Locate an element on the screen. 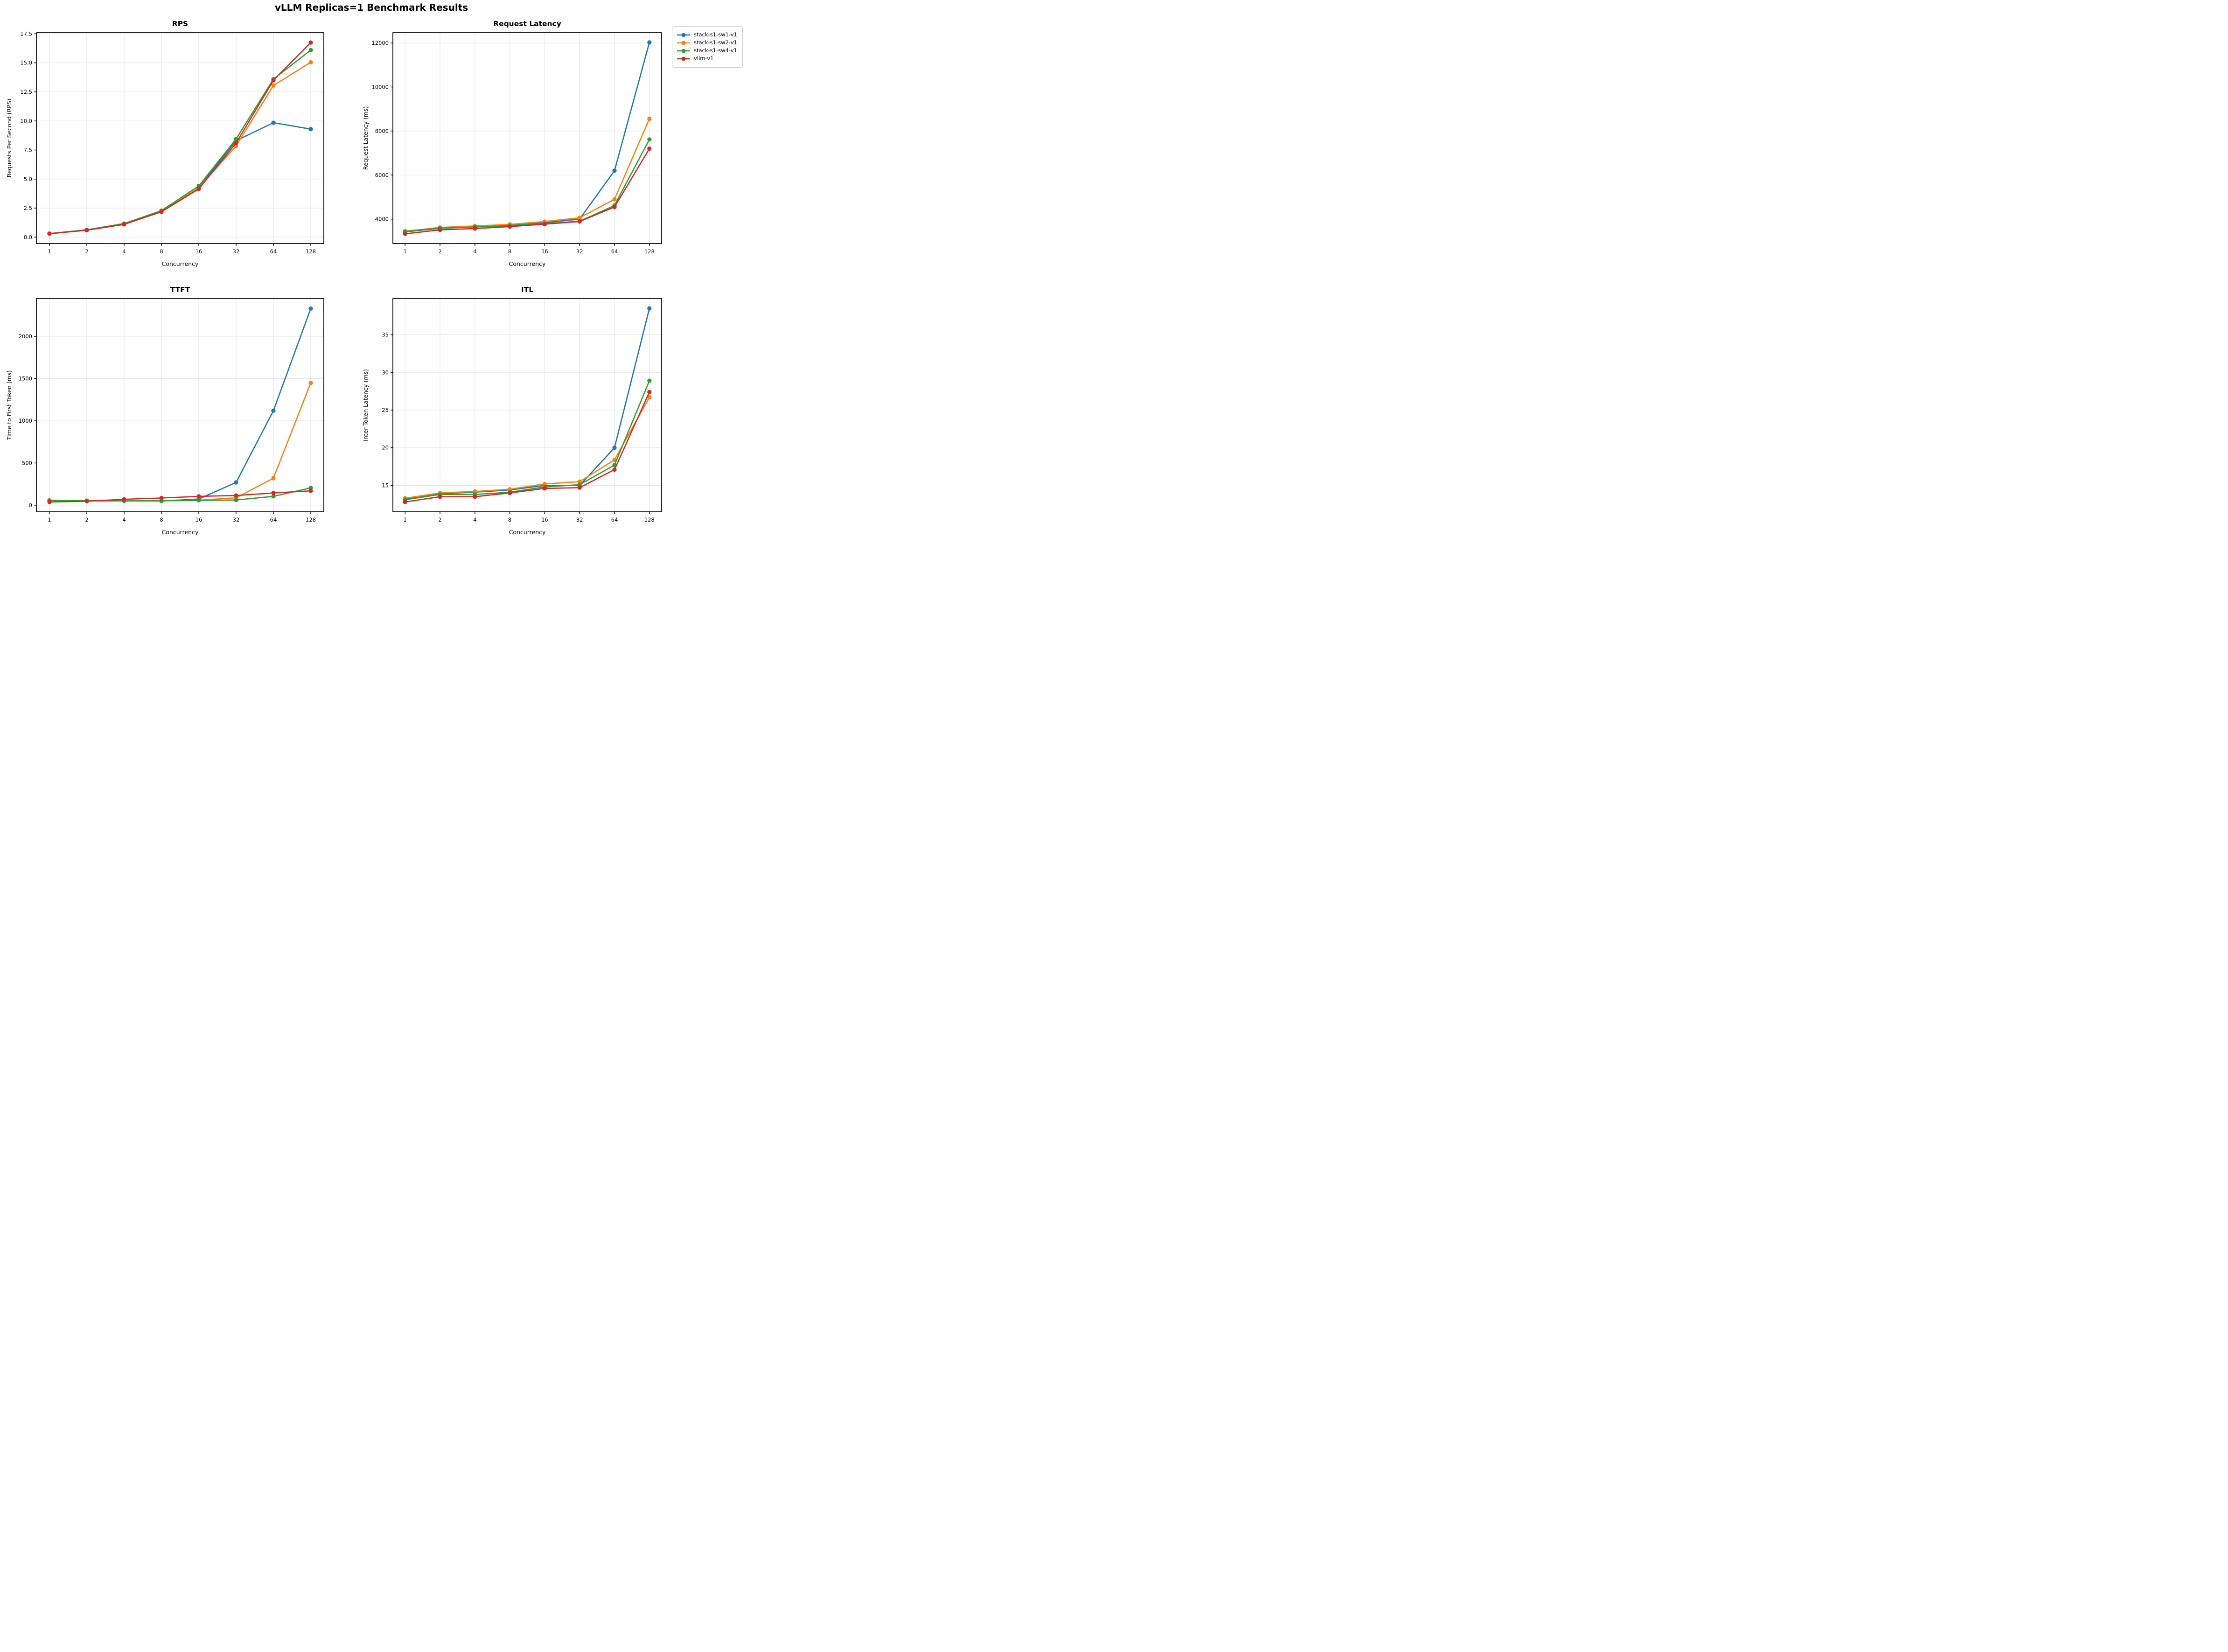  rps-ytick-7.5: 7.5 is located at coordinates (28, 150).